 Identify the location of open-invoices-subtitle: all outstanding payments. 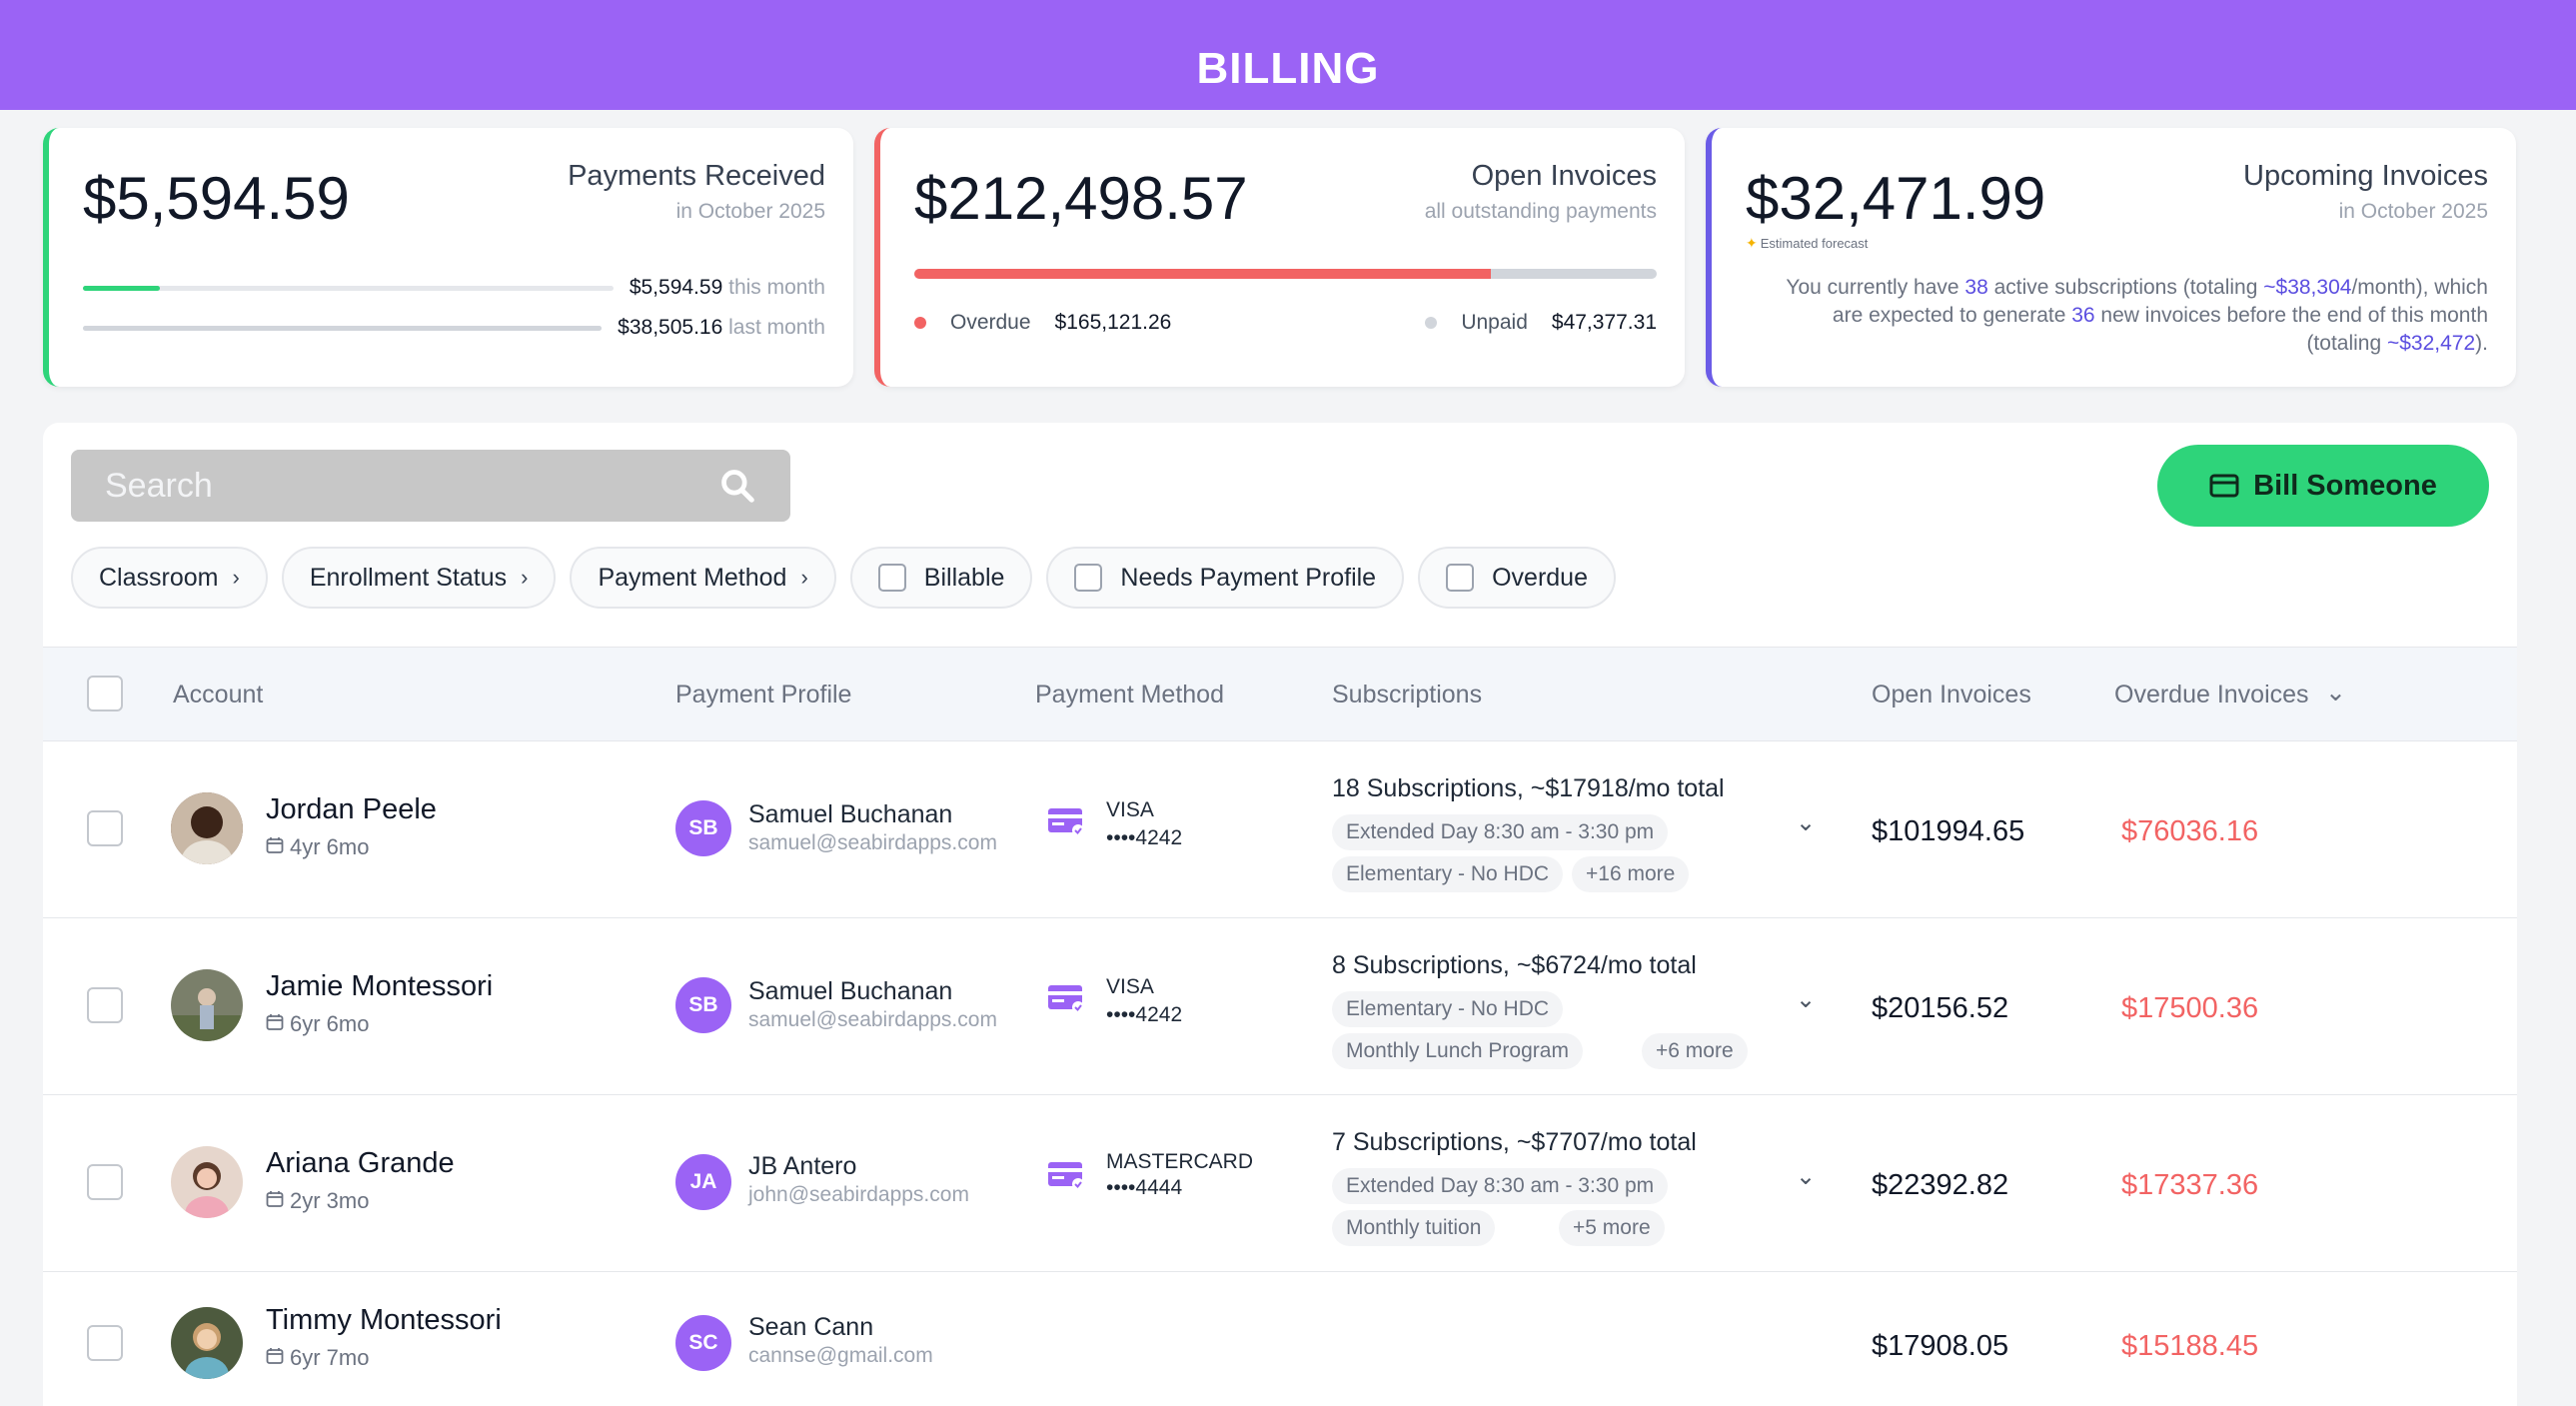
(1540, 212).